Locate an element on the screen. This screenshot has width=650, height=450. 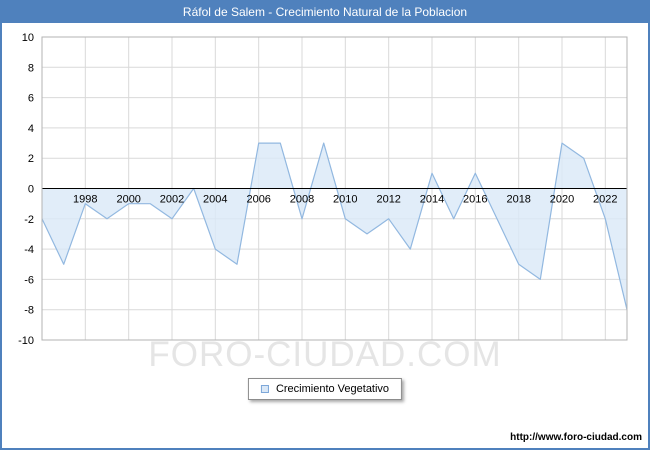
y-tick-label: -8 is located at coordinates (29, 311).